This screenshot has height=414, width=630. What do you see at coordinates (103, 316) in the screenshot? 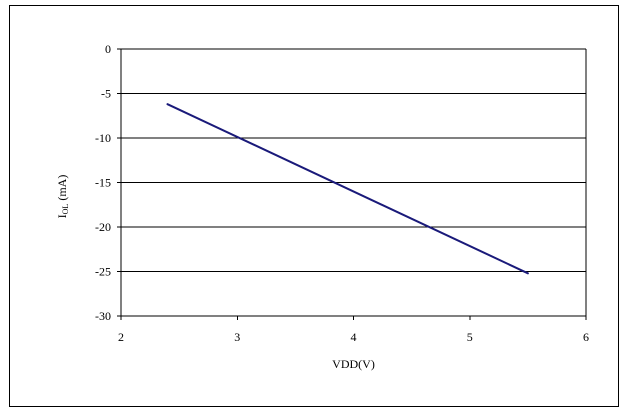
I see `y-tick-label: -30` at bounding box center [103, 316].